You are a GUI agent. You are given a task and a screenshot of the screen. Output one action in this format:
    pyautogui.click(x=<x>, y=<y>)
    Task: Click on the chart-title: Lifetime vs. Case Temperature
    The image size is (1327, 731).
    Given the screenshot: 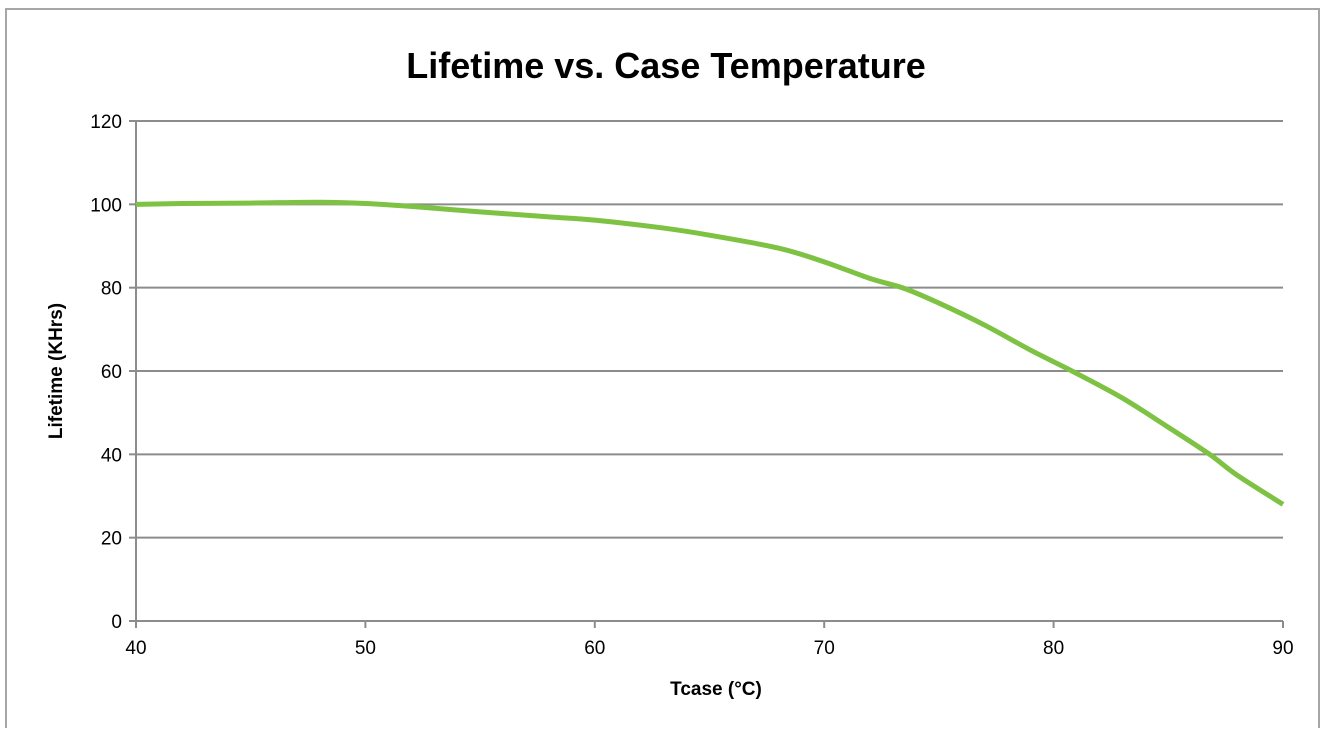 What is the action you would take?
    pyautogui.click(x=666, y=65)
    